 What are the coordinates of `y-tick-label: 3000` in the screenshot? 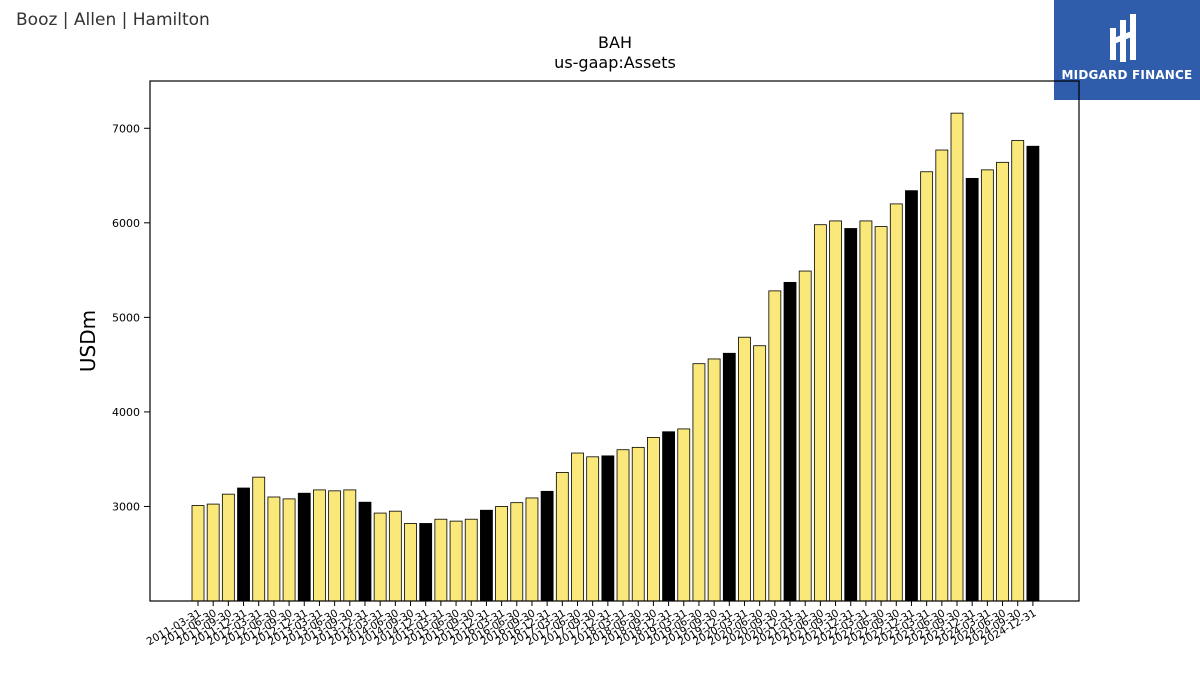 It's located at (126, 506).